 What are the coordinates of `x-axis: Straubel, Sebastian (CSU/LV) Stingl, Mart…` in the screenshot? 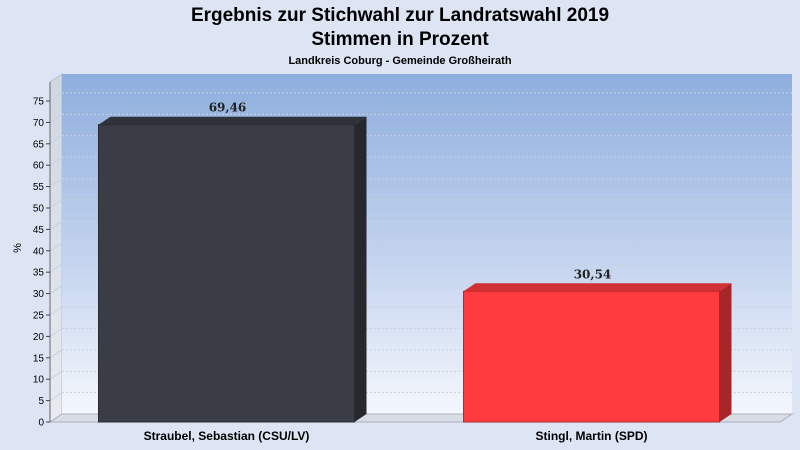 It's located at (396, 436).